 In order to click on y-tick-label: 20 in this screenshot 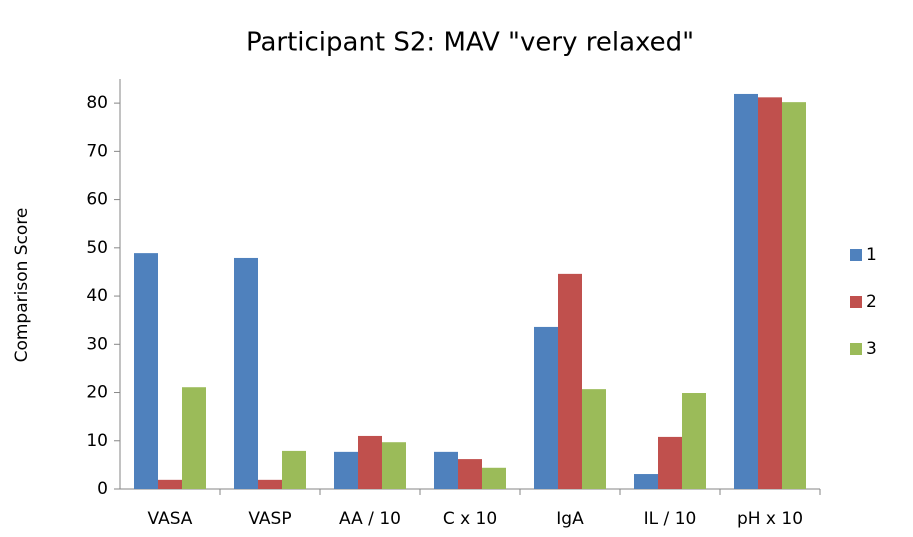, I will do `click(97, 393)`.